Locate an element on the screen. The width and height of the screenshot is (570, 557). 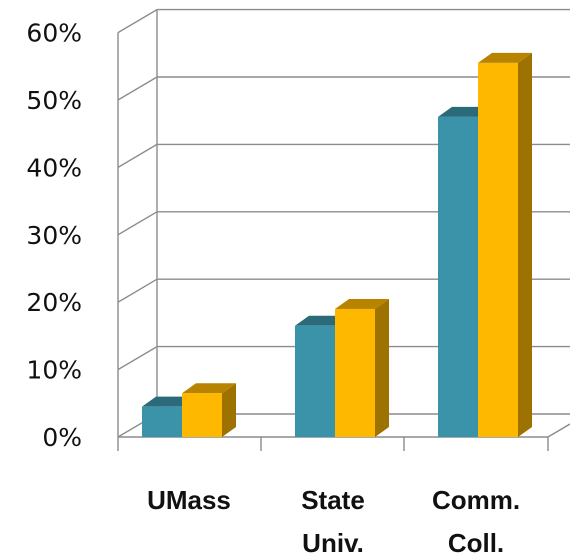
y-tick-label: 30% is located at coordinates (54, 235).